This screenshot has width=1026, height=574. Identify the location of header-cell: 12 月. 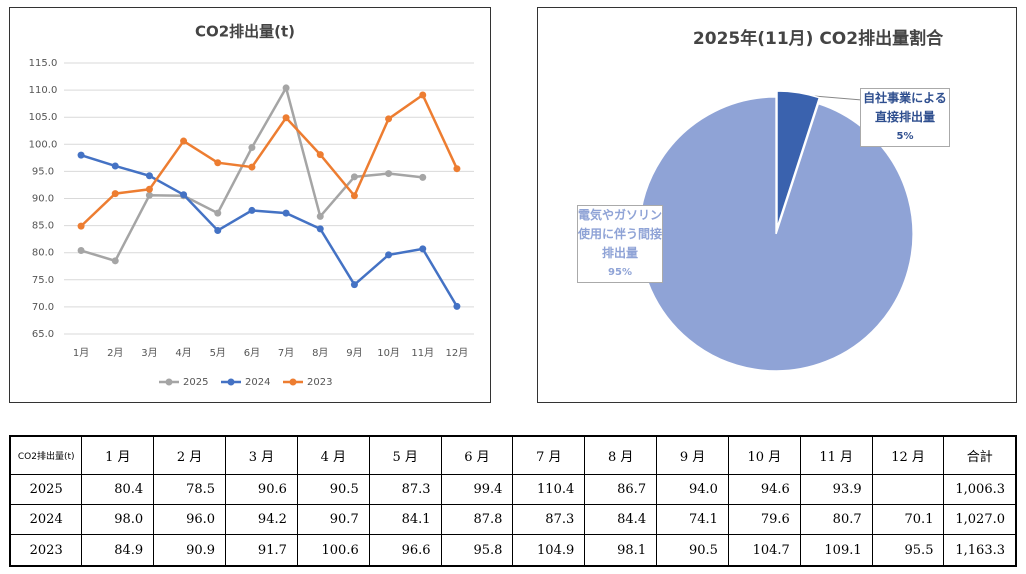
(908, 455).